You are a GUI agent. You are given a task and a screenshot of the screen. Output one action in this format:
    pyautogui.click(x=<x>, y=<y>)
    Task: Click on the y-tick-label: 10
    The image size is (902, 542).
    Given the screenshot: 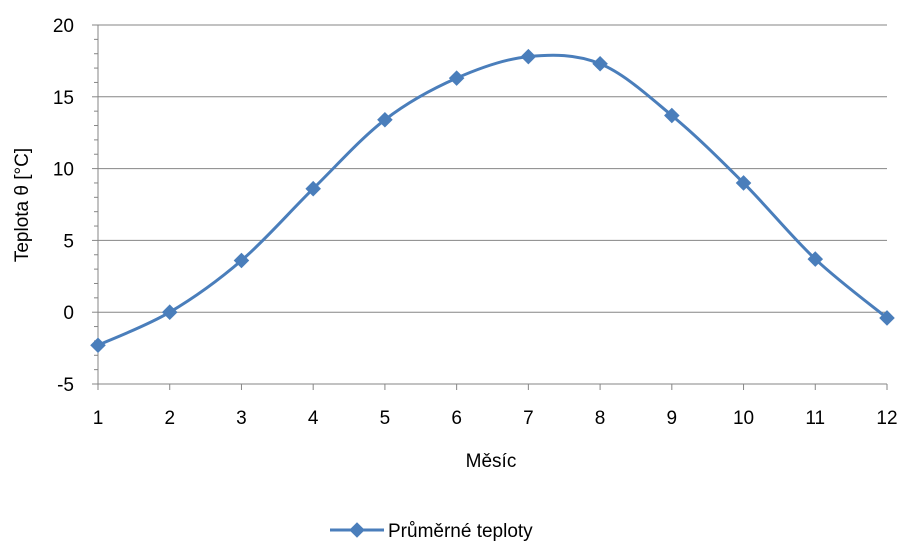 What is the action you would take?
    pyautogui.click(x=63, y=170)
    